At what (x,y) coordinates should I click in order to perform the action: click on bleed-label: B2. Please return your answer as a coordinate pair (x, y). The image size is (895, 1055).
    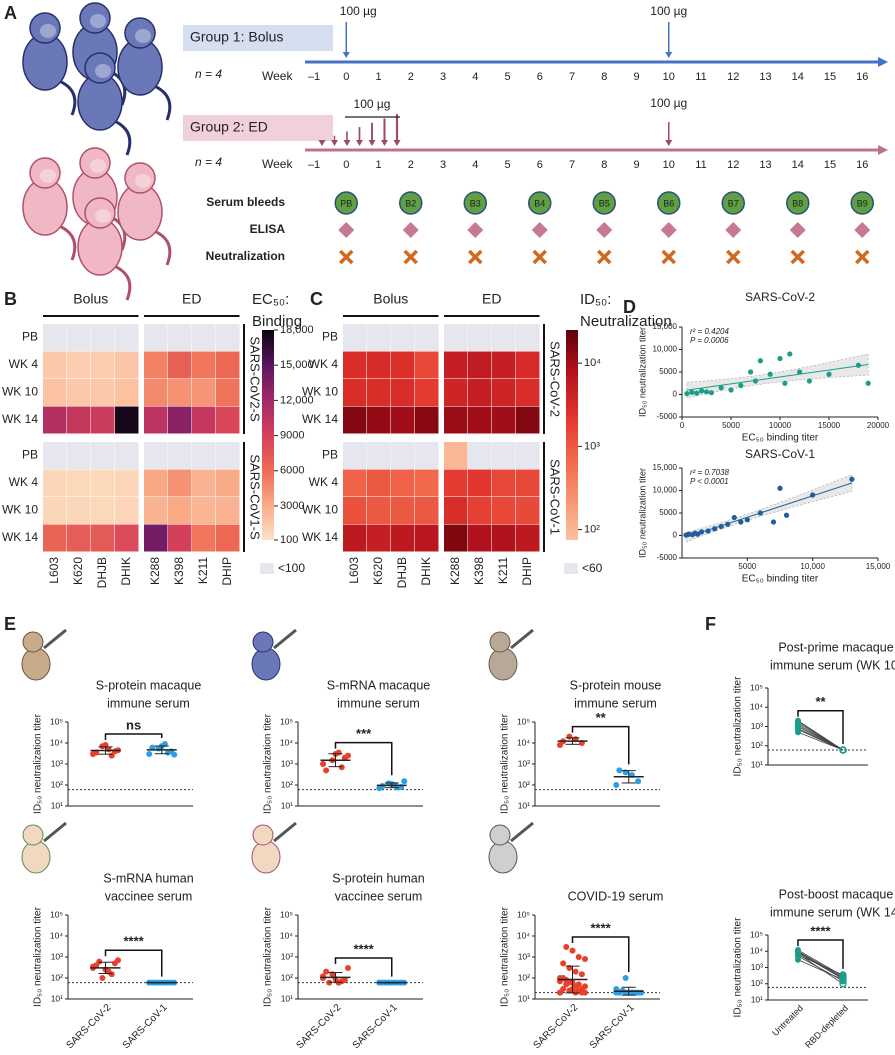
    Looking at the image, I should click on (410, 203).